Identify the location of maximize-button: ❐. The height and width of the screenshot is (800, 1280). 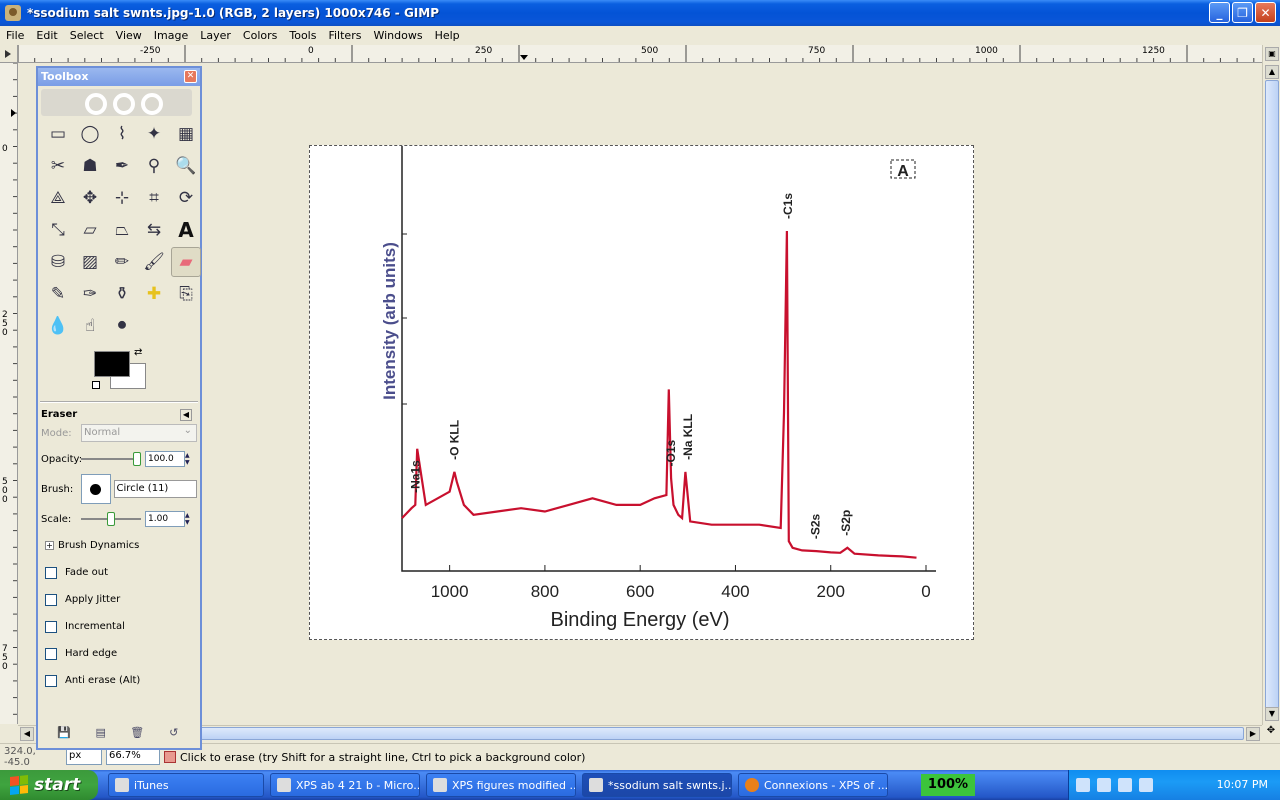
(1242, 12).